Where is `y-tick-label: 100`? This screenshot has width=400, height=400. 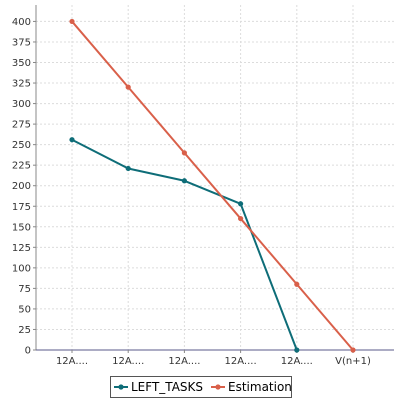
y-tick-label: 100 is located at coordinates (21, 268).